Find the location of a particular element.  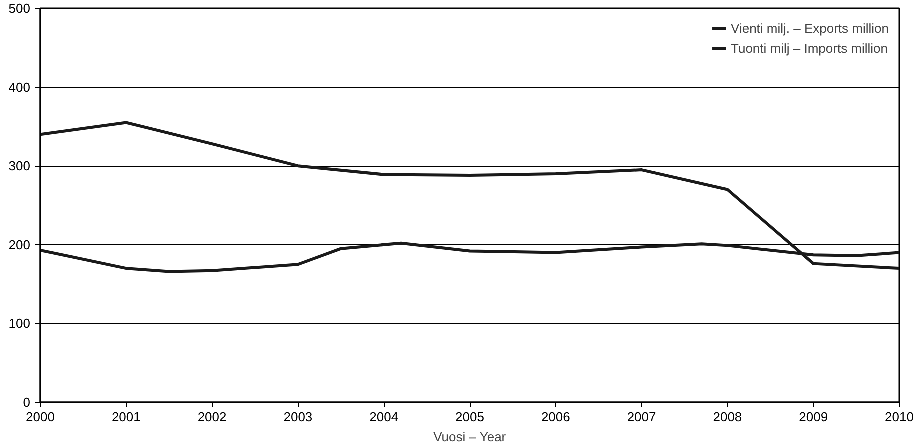

legend-label: Vienti milj. – Exports million is located at coordinates (810, 28).